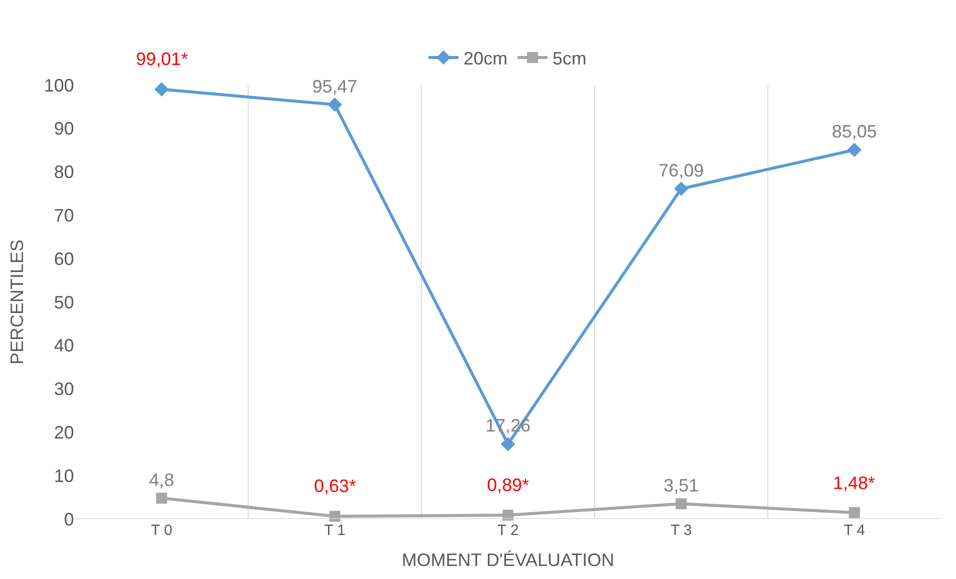  I want to click on x-tick-label: T 0, so click(161, 530).